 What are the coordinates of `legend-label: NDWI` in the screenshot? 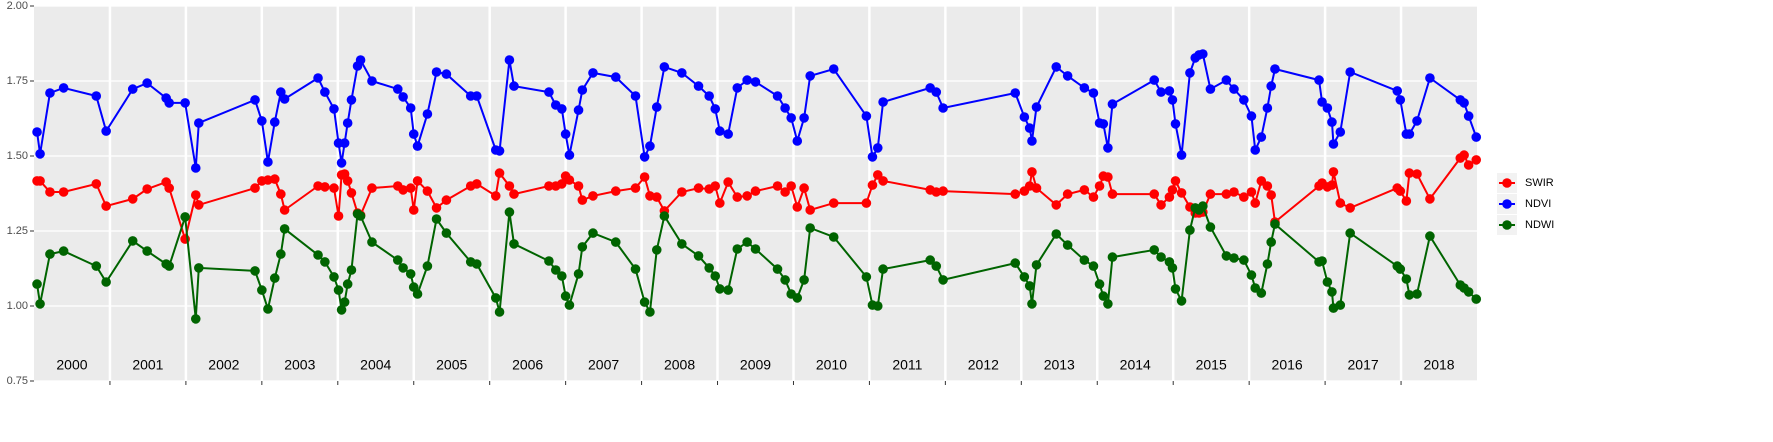 It's located at (1539, 225).